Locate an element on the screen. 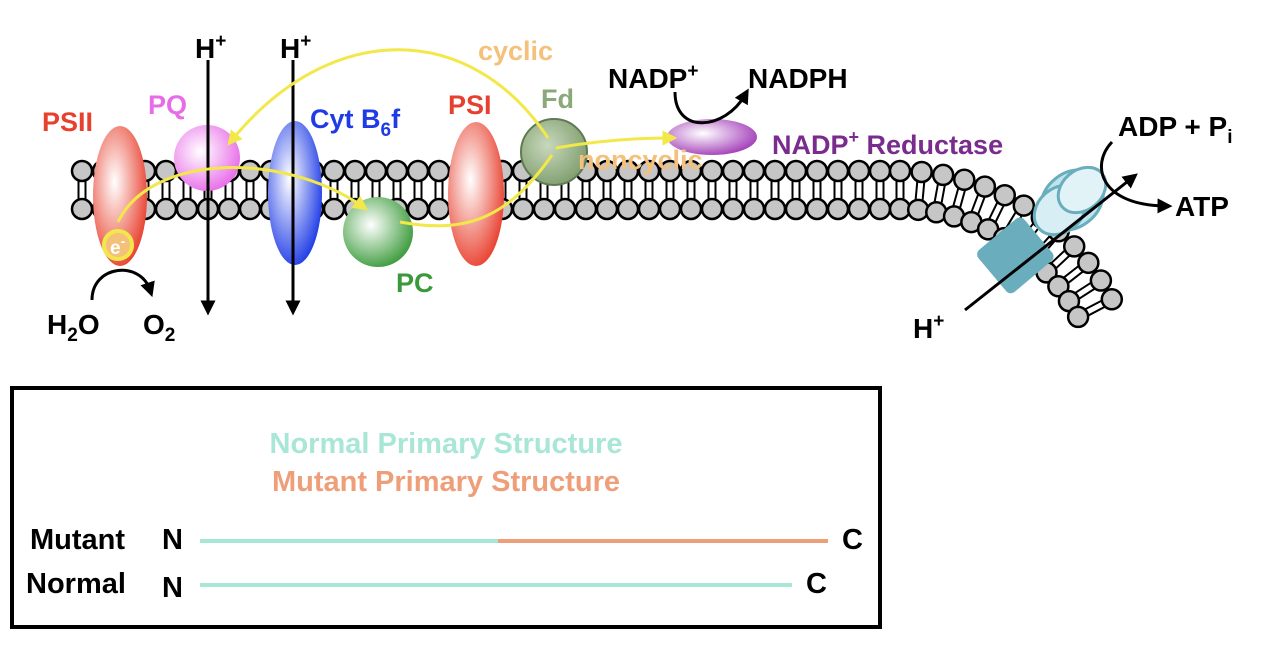 This screenshot has width=1280, height=654. noncyclic-path-pc-to-fd is located at coordinates (476, 191).